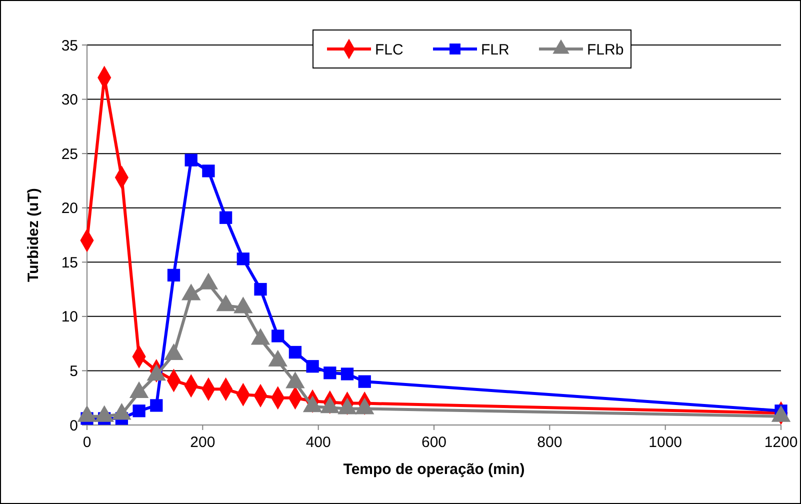 Image resolution: width=801 pixels, height=504 pixels. Describe the element at coordinates (549, 442) in the screenshot. I see `x-tick-label: 800` at that location.